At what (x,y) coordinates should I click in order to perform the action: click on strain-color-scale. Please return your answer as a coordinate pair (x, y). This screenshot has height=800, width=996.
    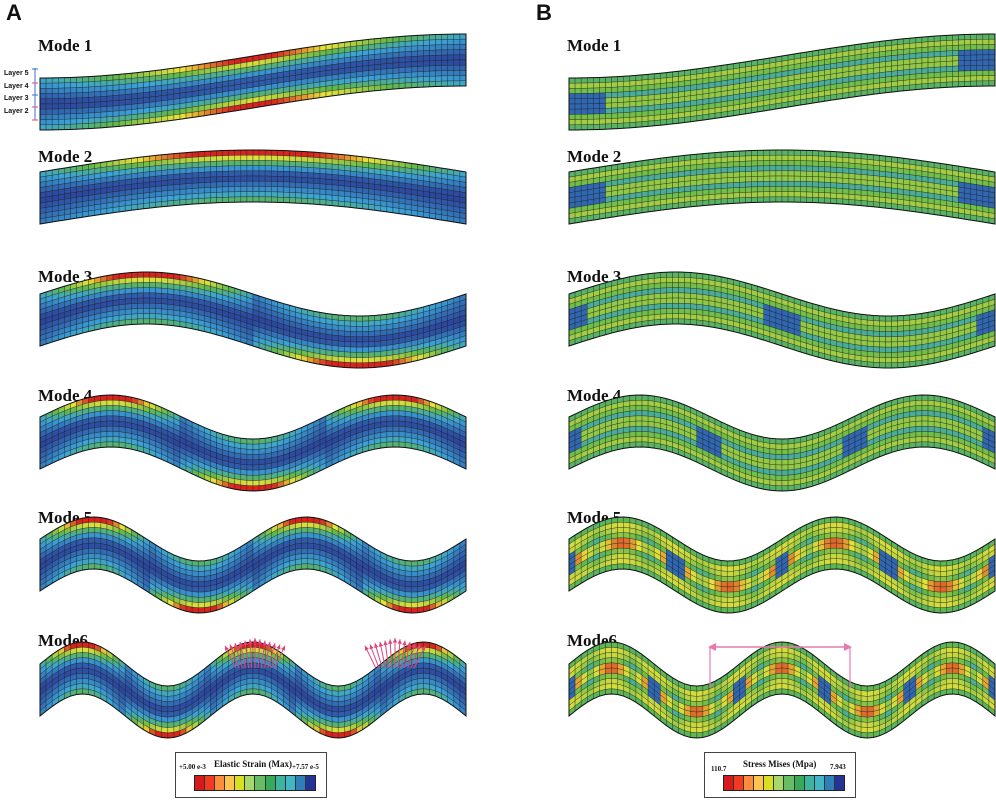
    Looking at the image, I should click on (255, 783).